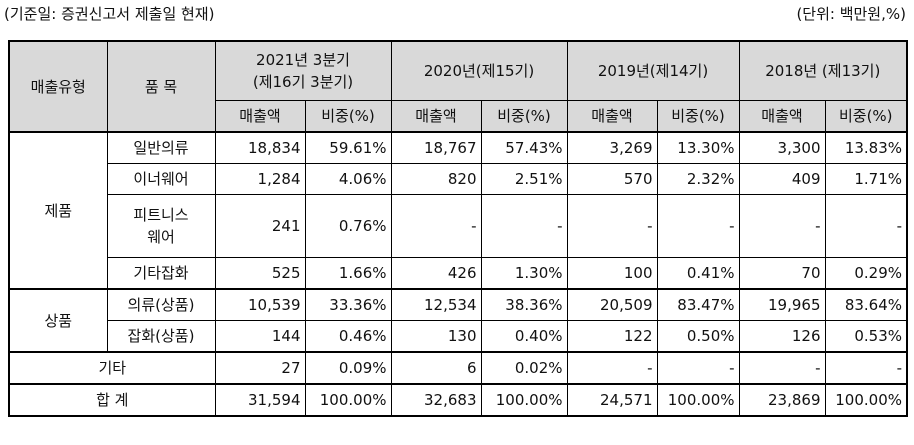 The image size is (914, 445). What do you see at coordinates (436, 273) in the screenshot?
I see `cell-value: 426` at bounding box center [436, 273].